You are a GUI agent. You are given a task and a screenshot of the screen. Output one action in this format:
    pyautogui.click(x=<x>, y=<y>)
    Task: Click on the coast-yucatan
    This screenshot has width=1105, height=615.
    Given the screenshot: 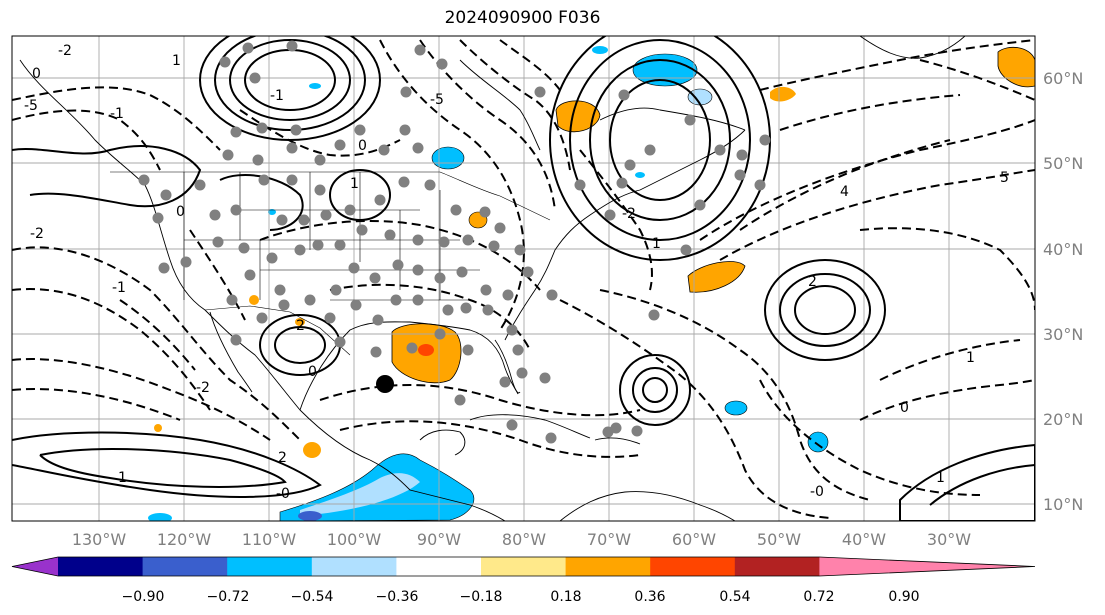 What is the action you would take?
    pyautogui.click(x=442, y=442)
    